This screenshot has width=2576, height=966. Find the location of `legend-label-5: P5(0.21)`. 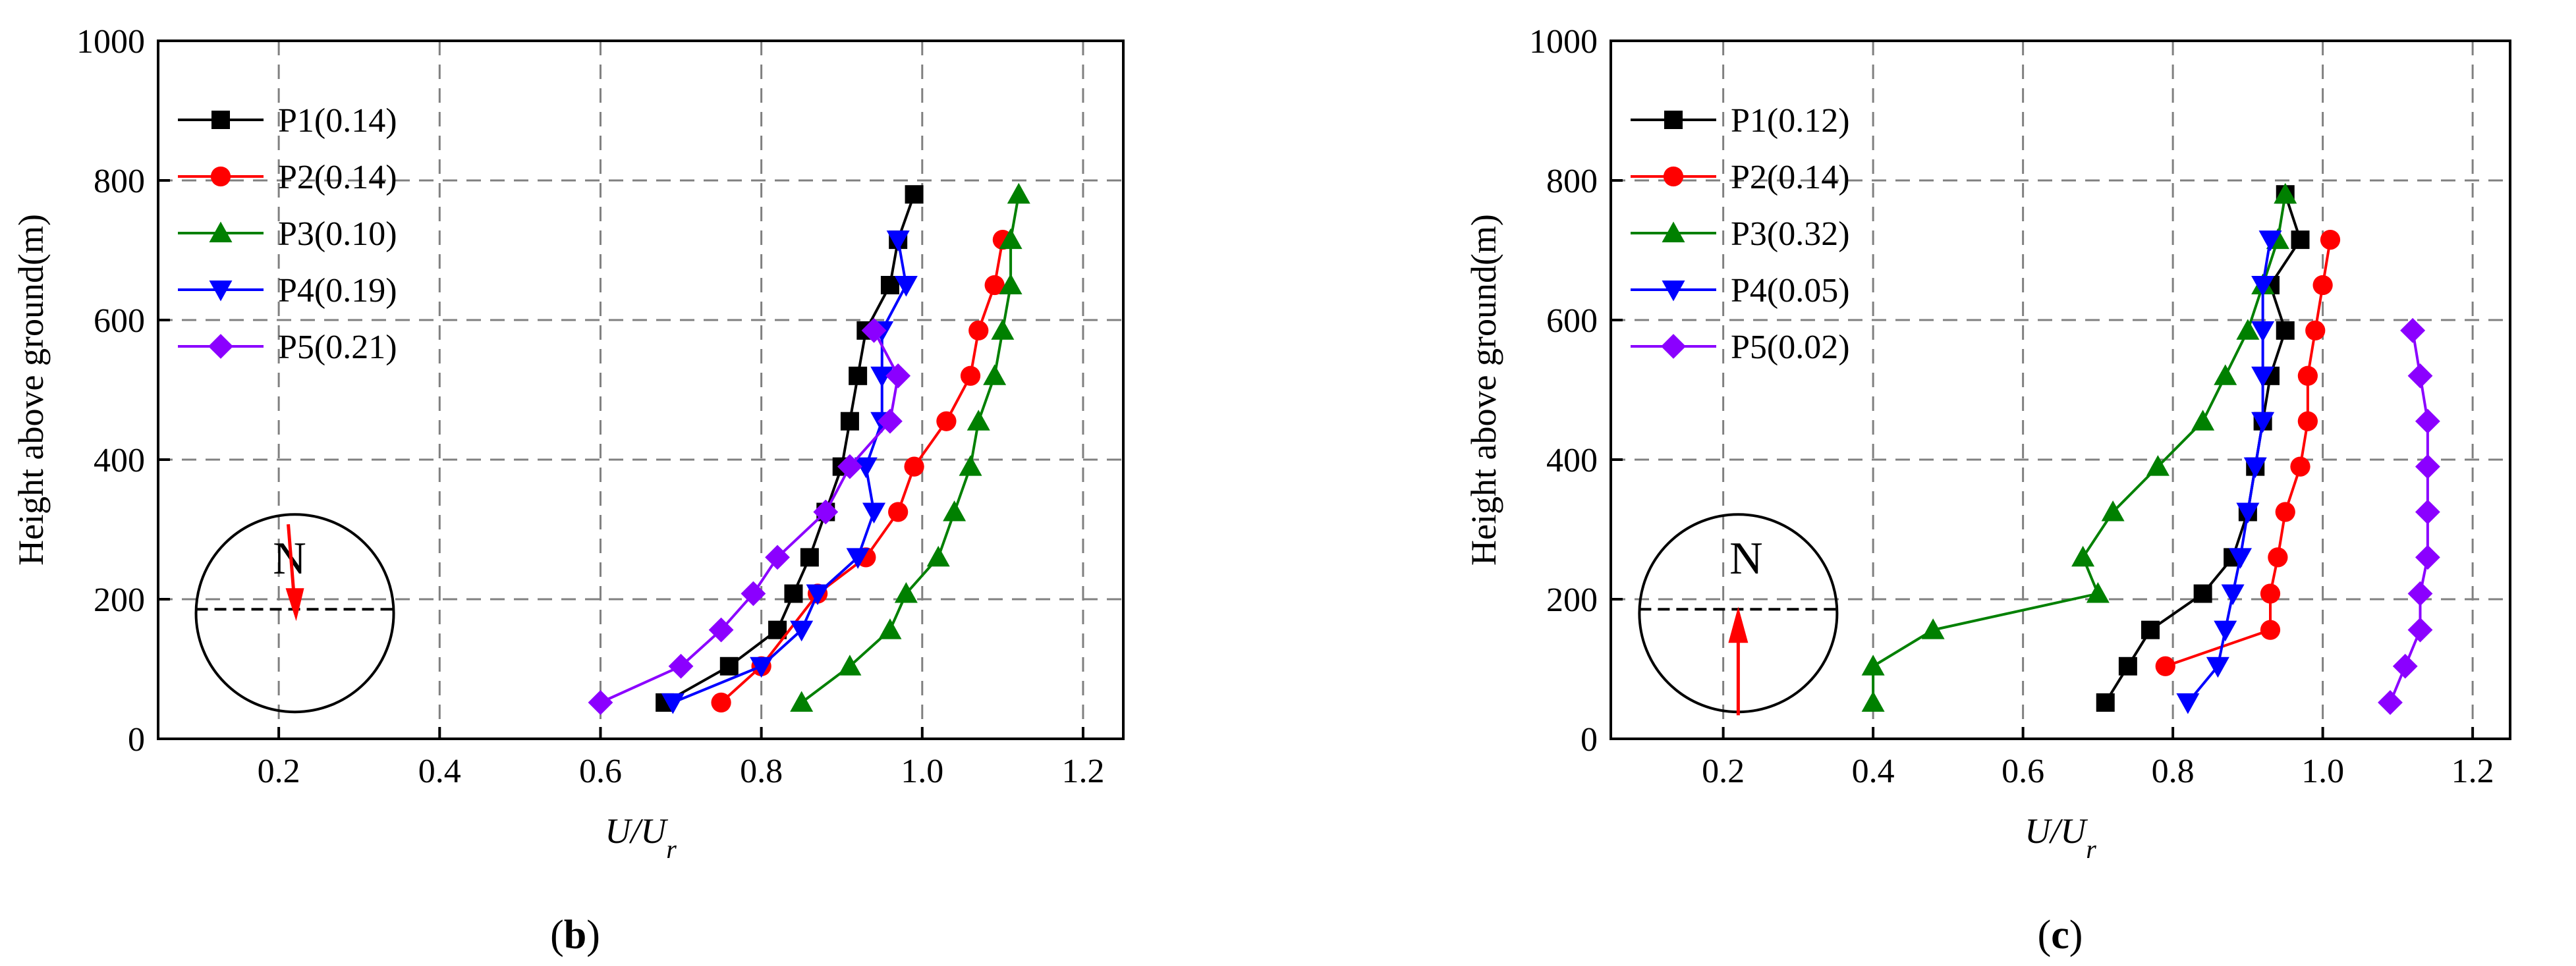

legend-label-5: P5(0.21) is located at coordinates (337, 347).